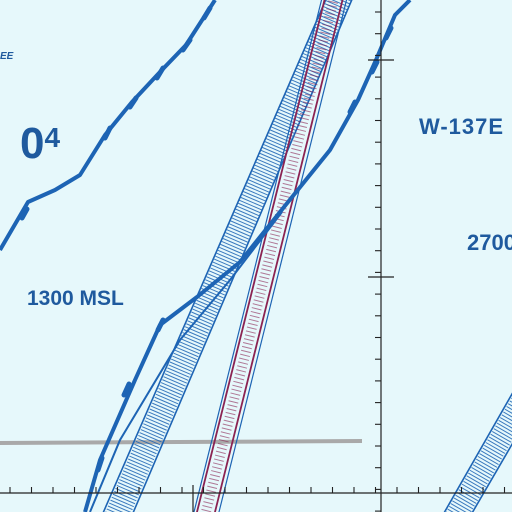 This screenshot has width=512, height=512. I want to click on altitude-small-digit: 4, so click(52, 137).